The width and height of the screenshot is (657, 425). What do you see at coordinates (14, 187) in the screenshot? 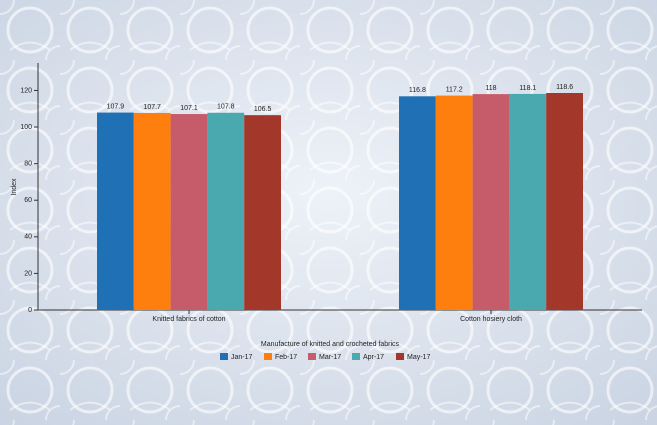
I see `y-axis-label: Index` at bounding box center [14, 187].